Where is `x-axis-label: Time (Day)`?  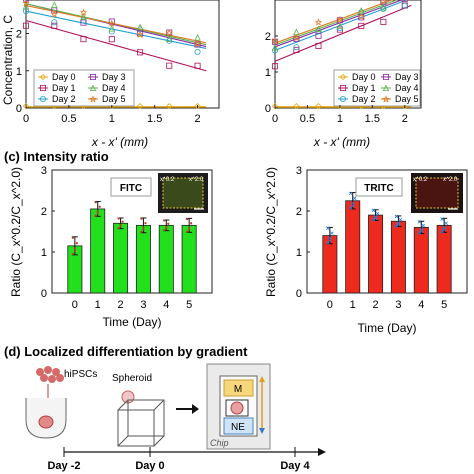 x-axis-label: Time (Day) is located at coordinates (132, 322).